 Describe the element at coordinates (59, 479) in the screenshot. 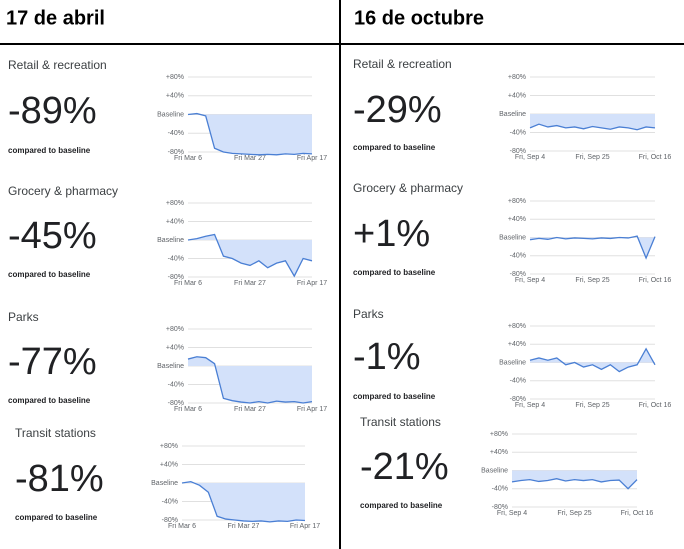

I see `headline-value: -81%` at that location.